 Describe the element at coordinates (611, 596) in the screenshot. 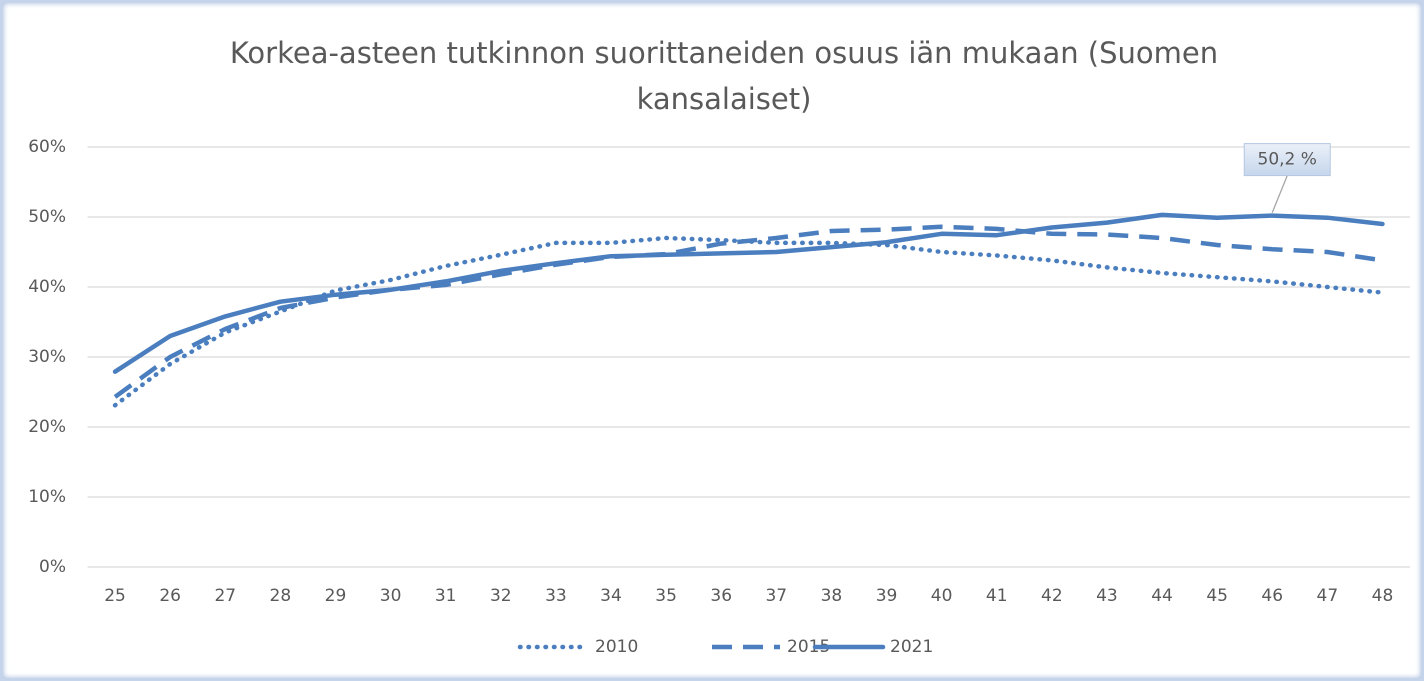

I see `x-tick-label: 34` at that location.